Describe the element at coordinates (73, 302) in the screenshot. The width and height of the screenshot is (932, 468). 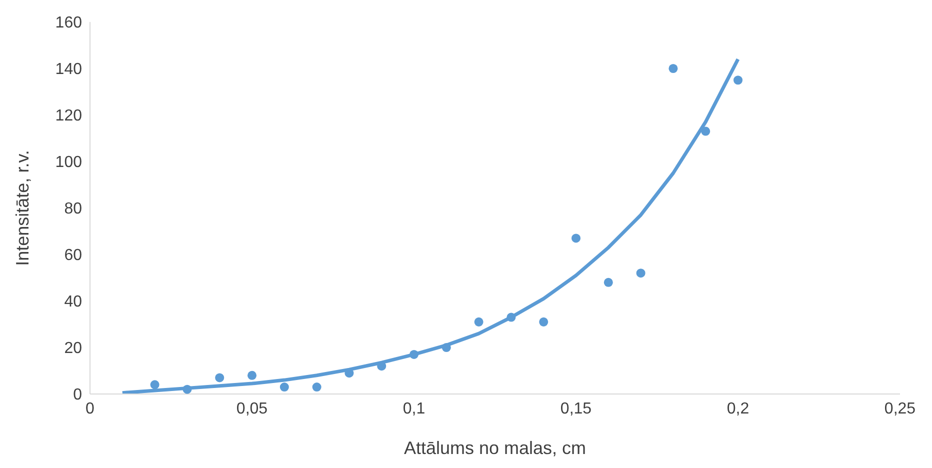
I see `y-tick-label: 40` at that location.